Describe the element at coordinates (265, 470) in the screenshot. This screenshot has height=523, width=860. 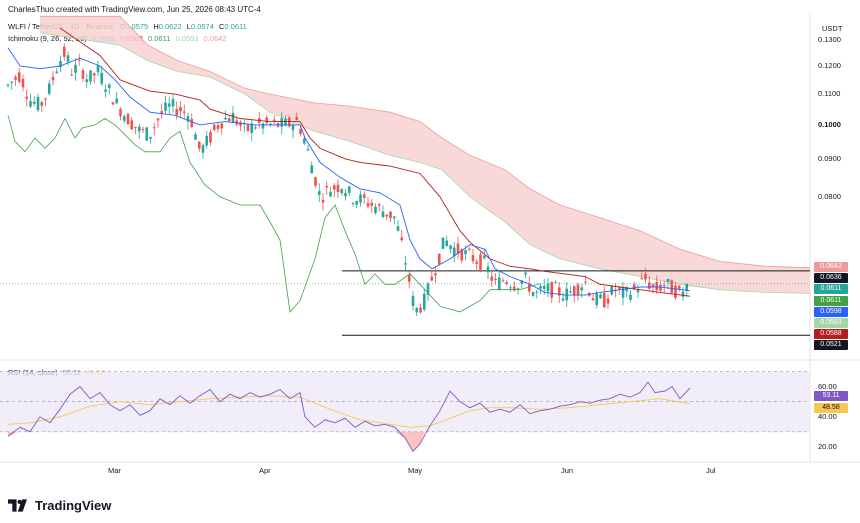
I see `time-tick-label: Apr` at that location.